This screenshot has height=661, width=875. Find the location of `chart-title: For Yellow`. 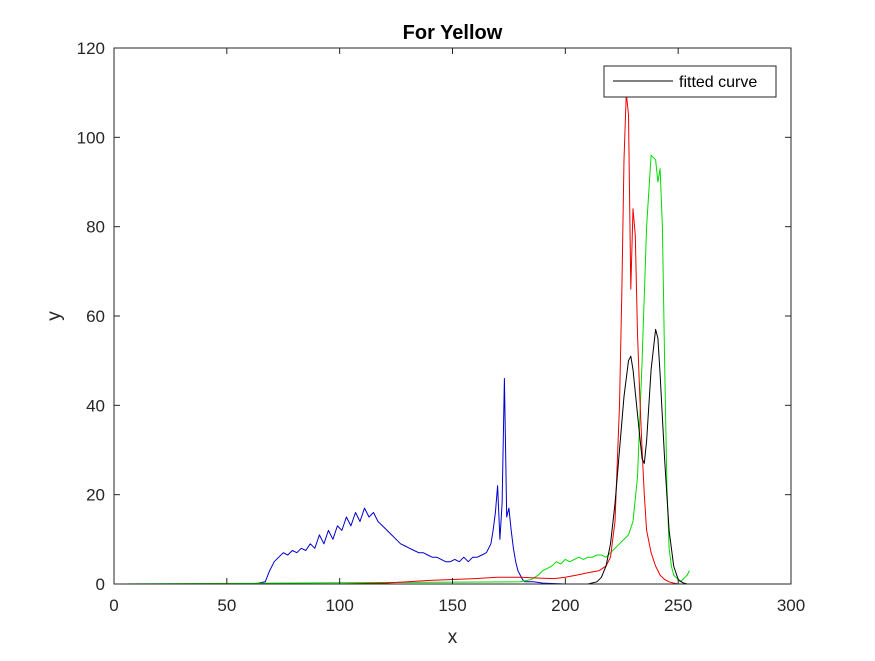

chart-title: For Yellow is located at coordinates (453, 33).